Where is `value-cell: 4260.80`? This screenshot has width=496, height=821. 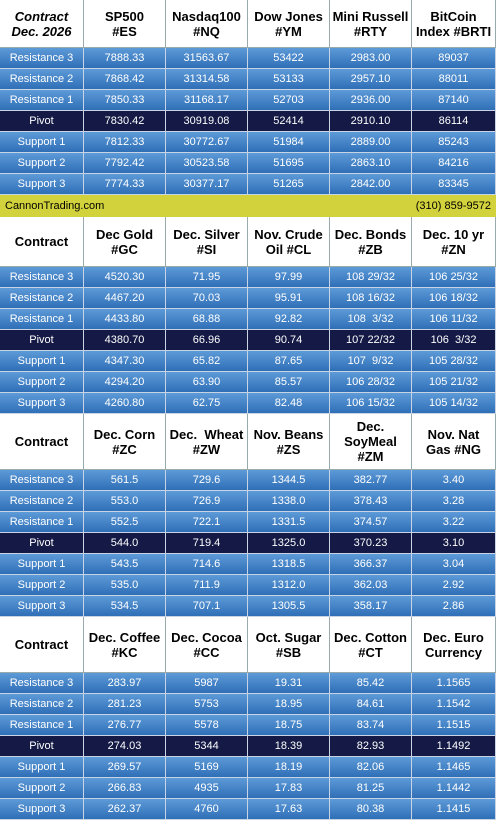 value-cell: 4260.80 is located at coordinates (125, 403).